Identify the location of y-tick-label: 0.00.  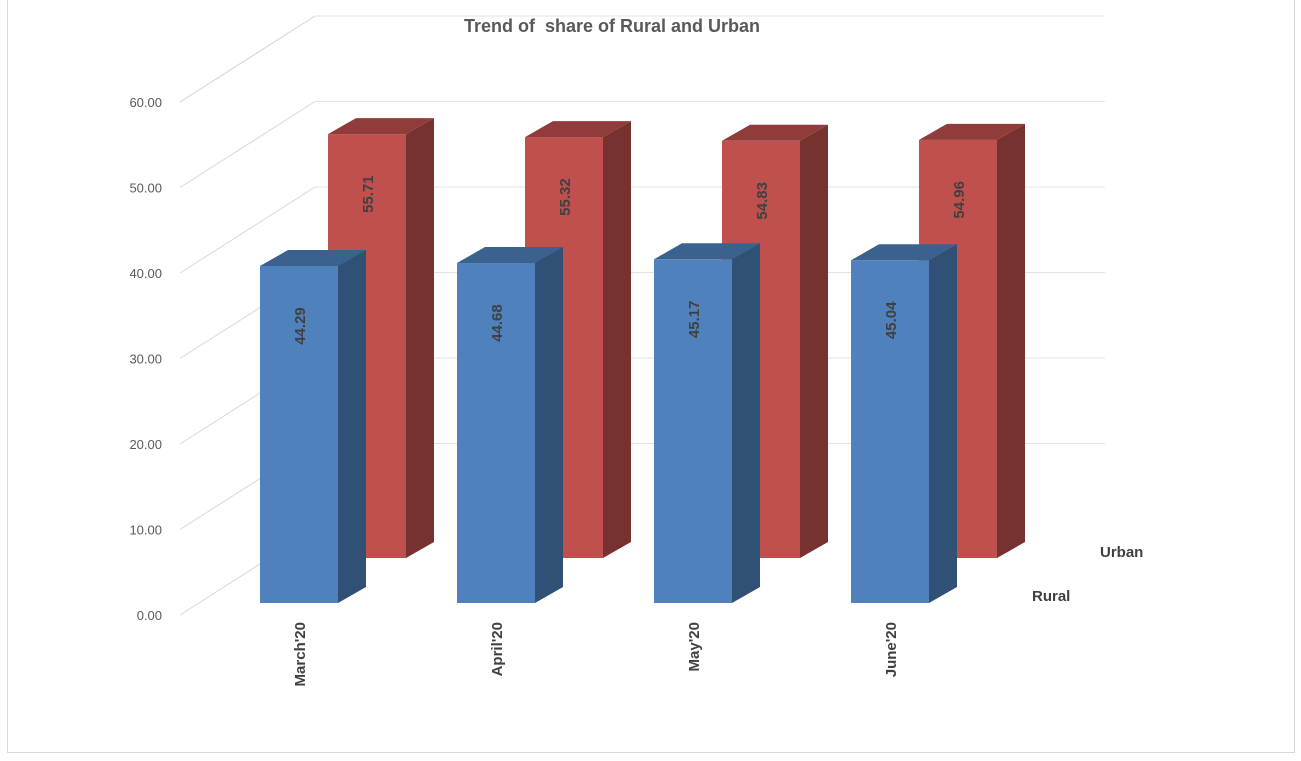
(149, 615).